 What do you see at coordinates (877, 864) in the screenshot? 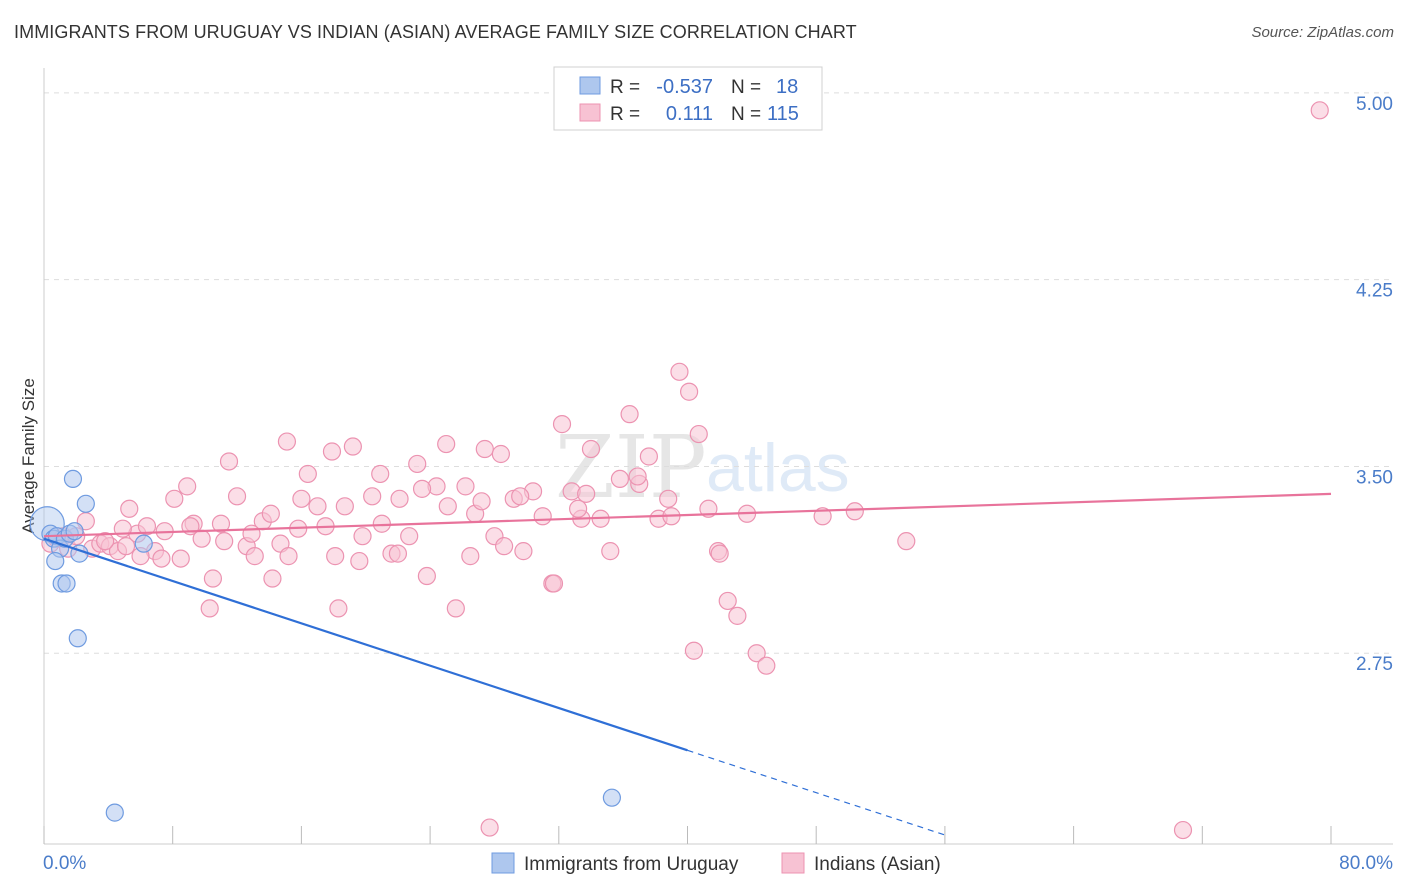
I see `bottom-legend-label-indian: Indians (Asian)` at bounding box center [877, 864].